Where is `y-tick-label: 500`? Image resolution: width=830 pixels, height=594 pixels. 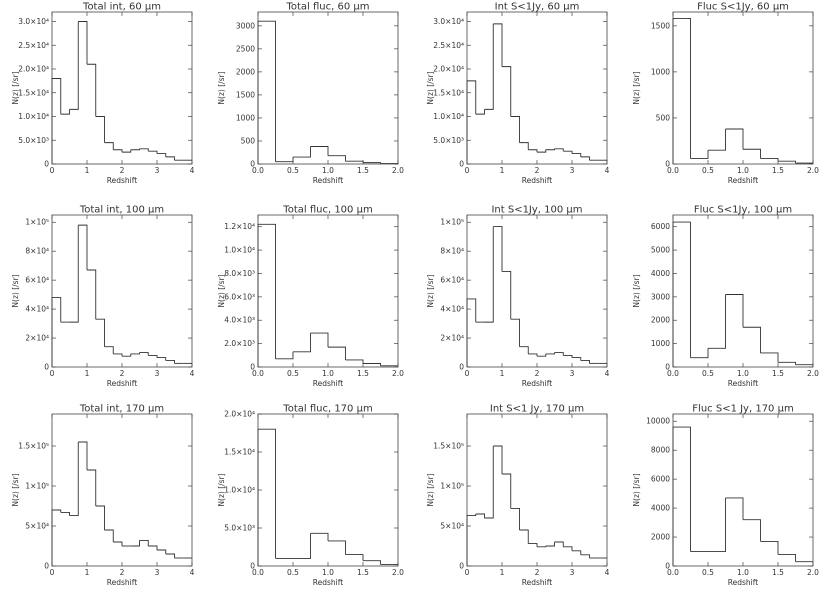 y-tick-label: 500 is located at coordinates (248, 140).